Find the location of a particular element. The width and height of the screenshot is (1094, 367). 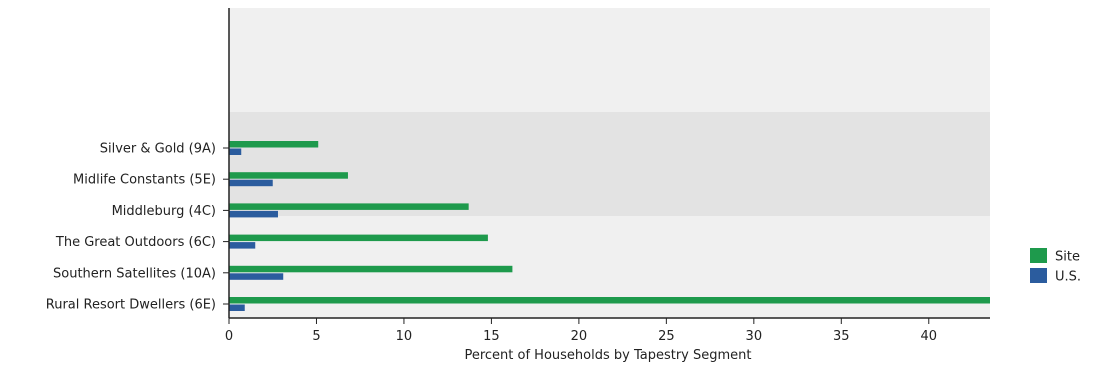

category-label: Middleburg (4C) is located at coordinates (164, 211).